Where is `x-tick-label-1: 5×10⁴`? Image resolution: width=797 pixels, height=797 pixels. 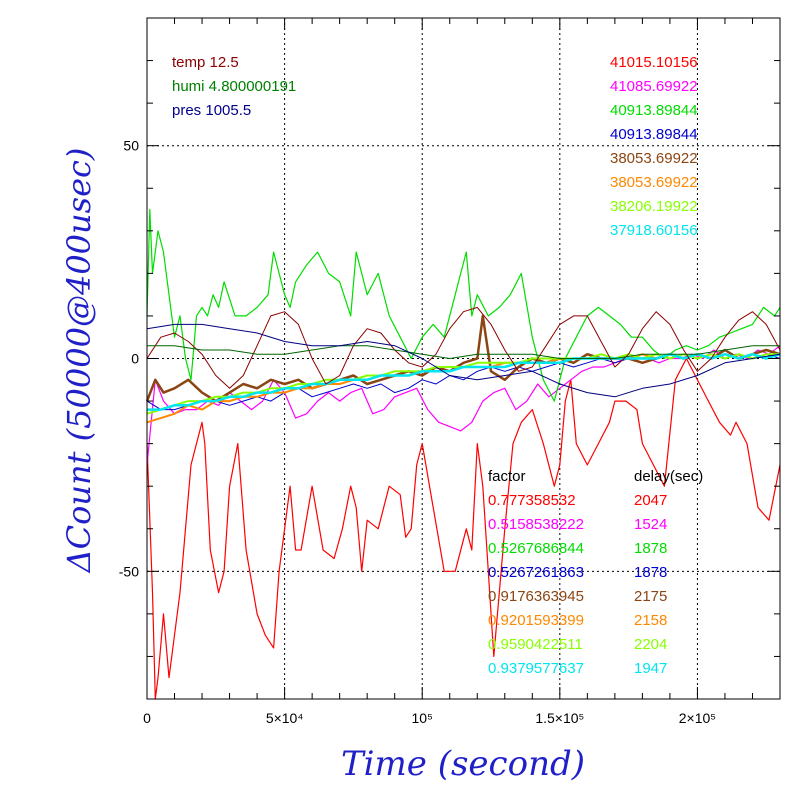
x-tick-label-1: 5×10⁴ is located at coordinates (285, 718).